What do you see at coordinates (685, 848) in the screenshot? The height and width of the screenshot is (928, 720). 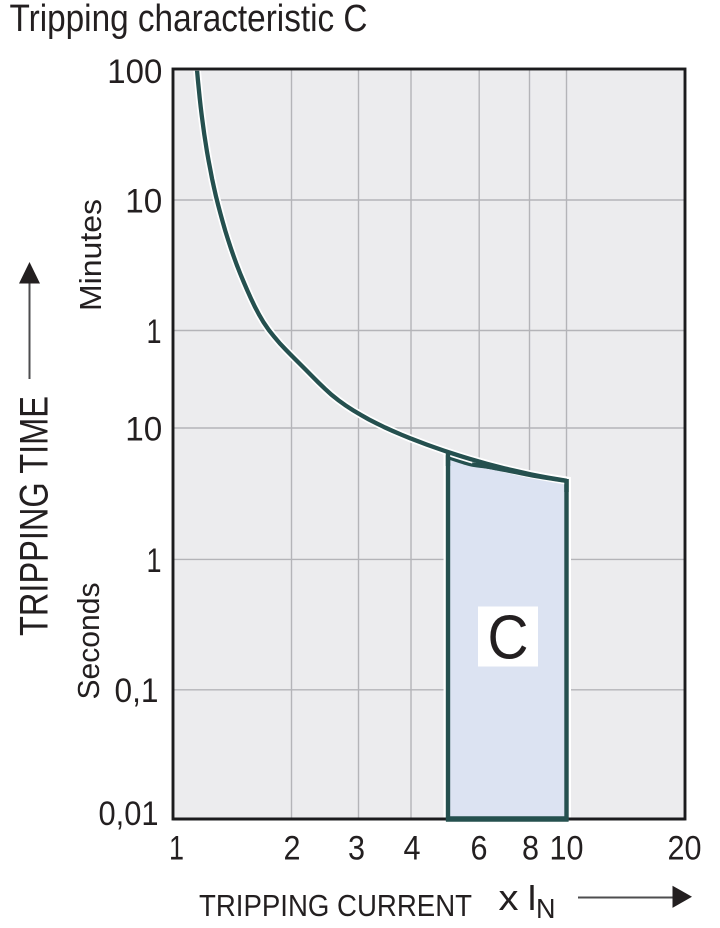 I see `svg-text: 20` at bounding box center [685, 848].